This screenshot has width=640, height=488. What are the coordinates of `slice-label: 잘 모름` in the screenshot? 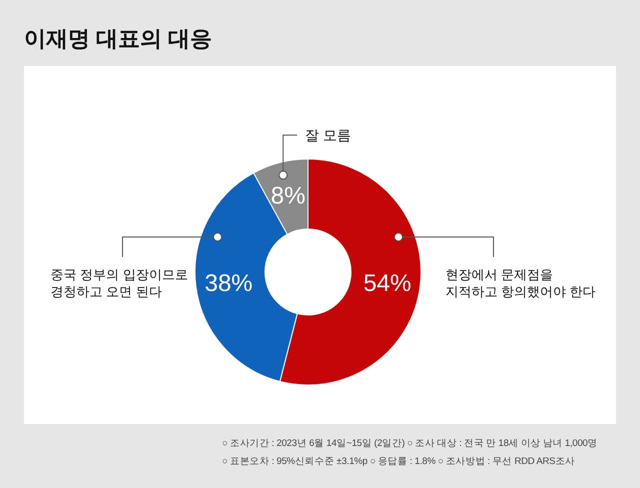 It's located at (328, 135).